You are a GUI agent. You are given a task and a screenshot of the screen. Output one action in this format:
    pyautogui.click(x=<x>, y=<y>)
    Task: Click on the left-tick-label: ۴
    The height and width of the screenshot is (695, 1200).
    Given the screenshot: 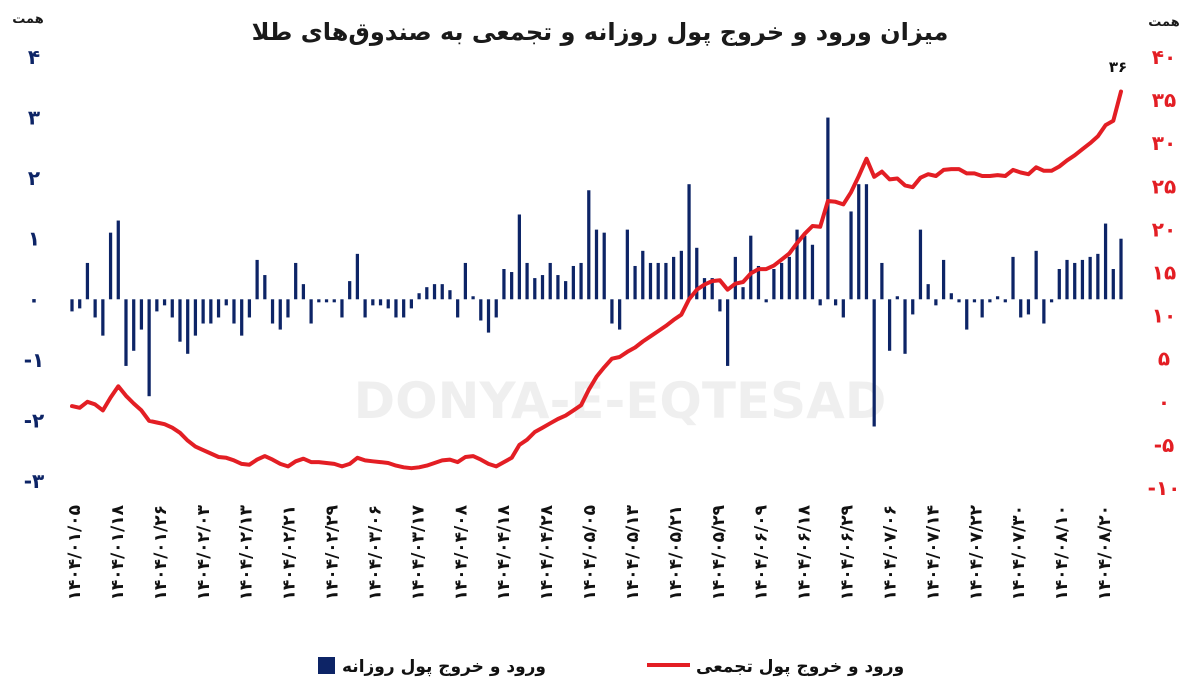 What is the action you would take?
    pyautogui.click(x=34, y=57)
    